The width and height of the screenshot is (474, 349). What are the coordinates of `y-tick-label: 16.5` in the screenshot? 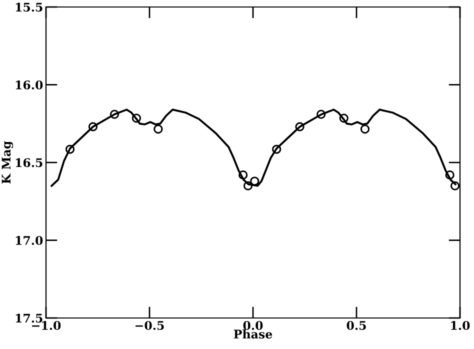 It's located at (29, 163).